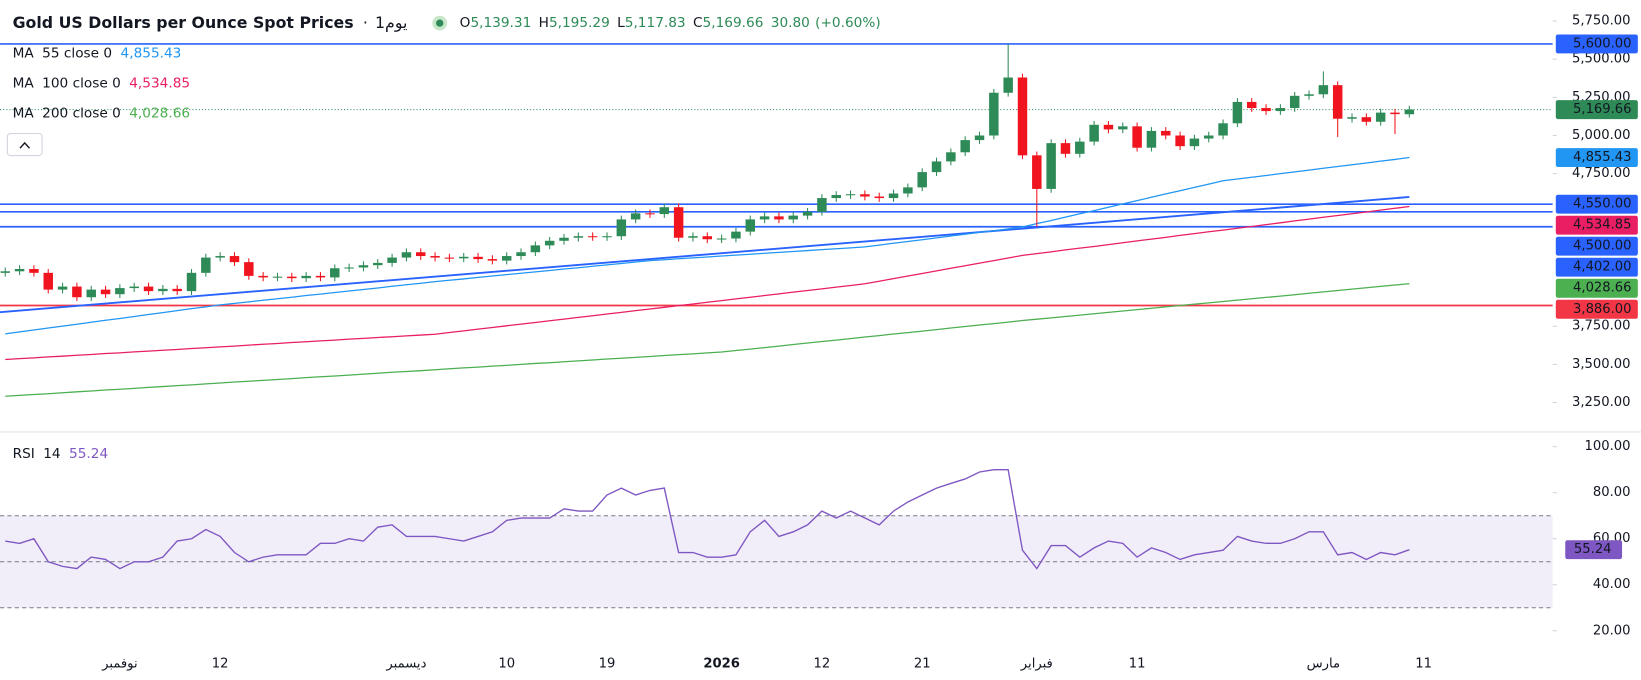 The height and width of the screenshot is (680, 1641). What do you see at coordinates (159, 114) in the screenshot?
I see `legend-value: 4,028.66` at bounding box center [159, 114].